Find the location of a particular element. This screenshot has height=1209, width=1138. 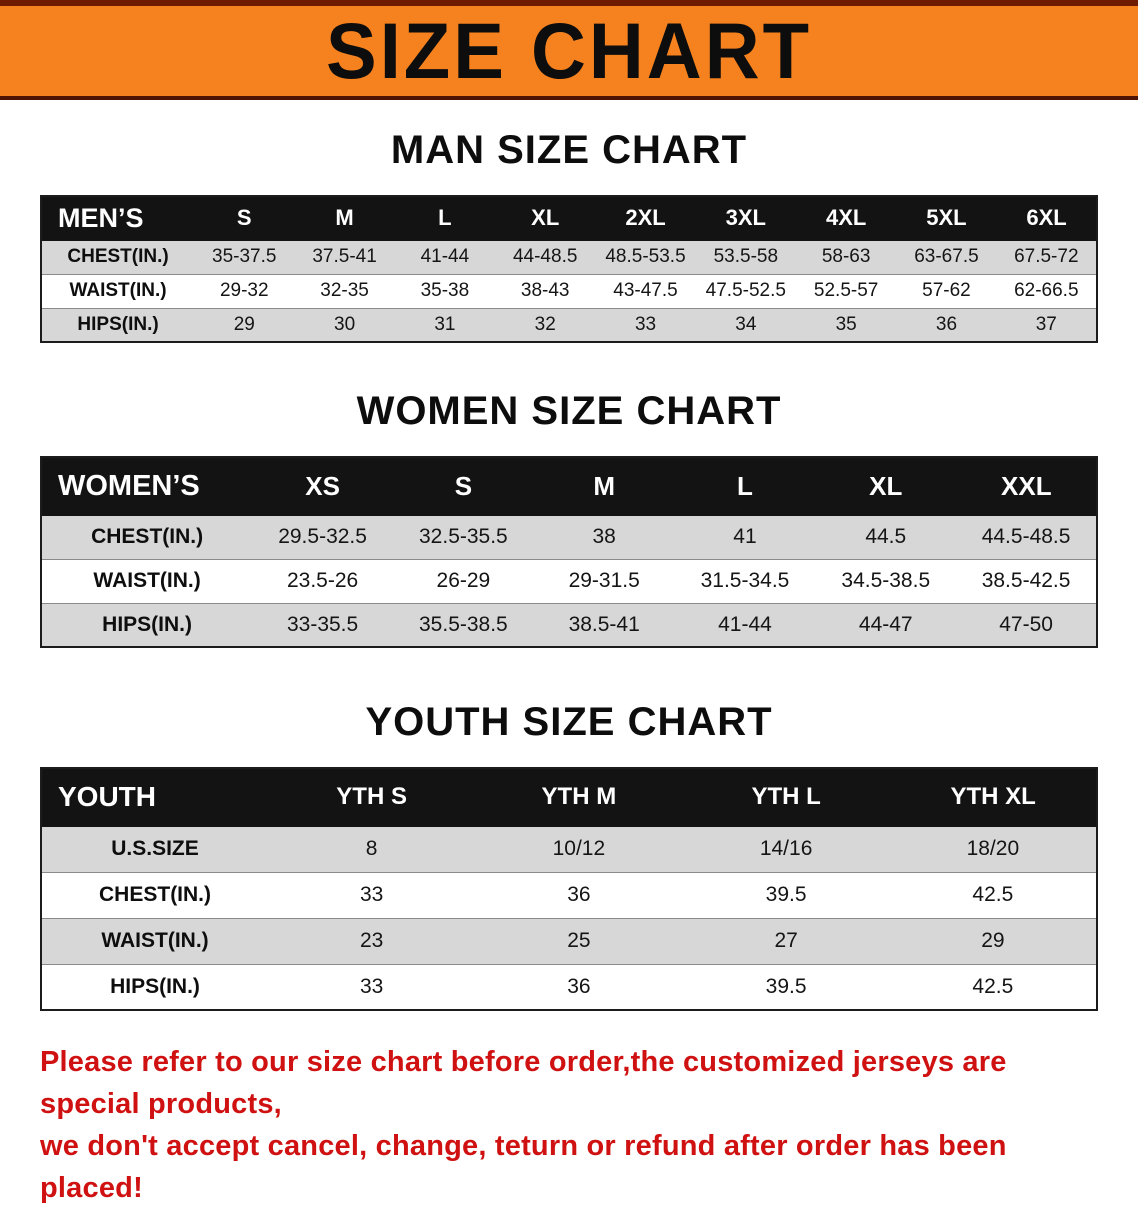

youth-col-header-yth-xl: YTH XL is located at coordinates (993, 797).